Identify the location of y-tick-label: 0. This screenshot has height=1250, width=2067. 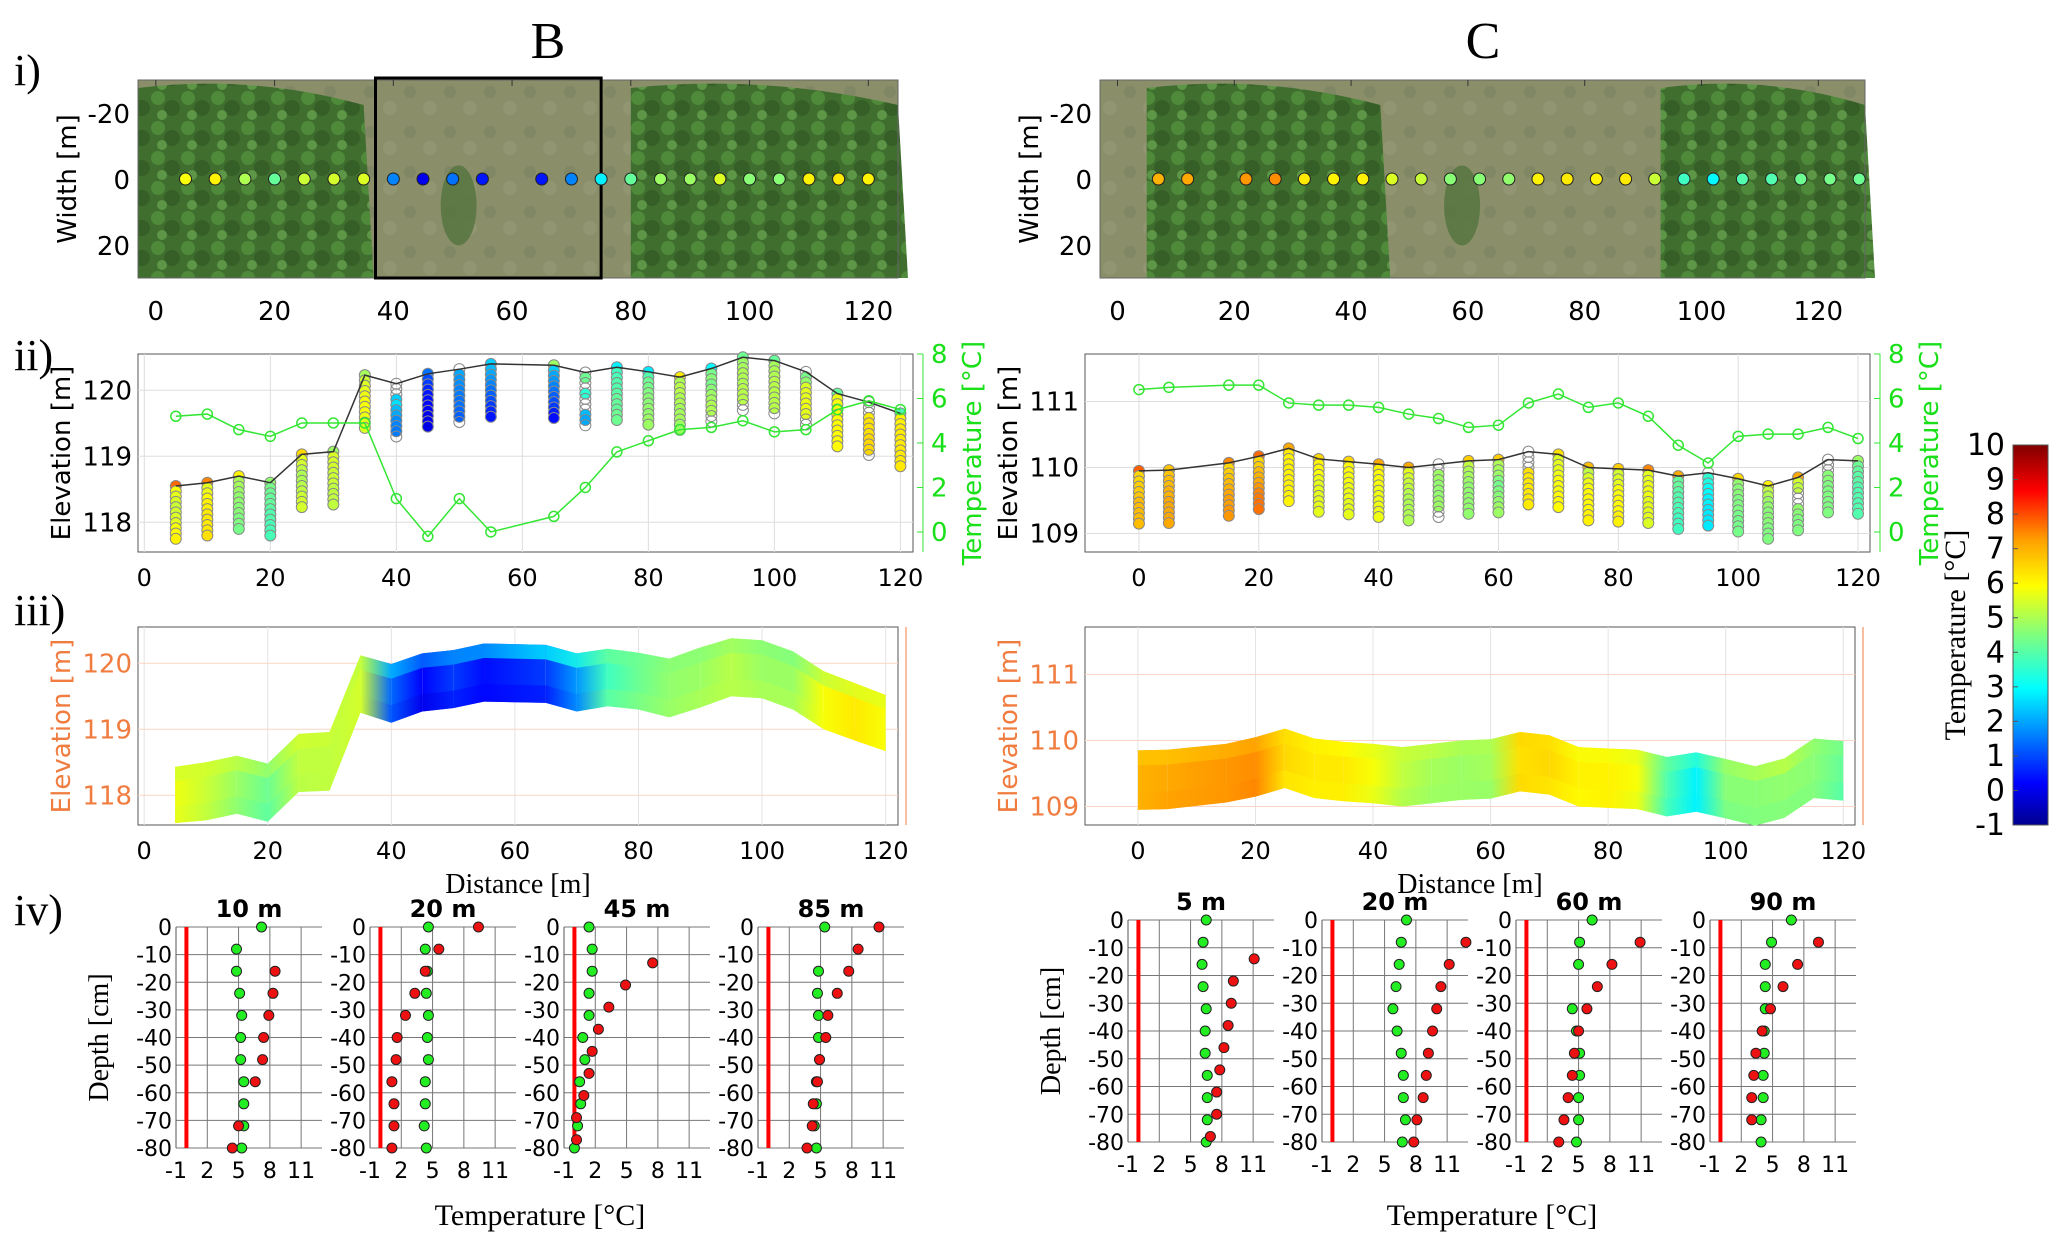
(1117, 921).